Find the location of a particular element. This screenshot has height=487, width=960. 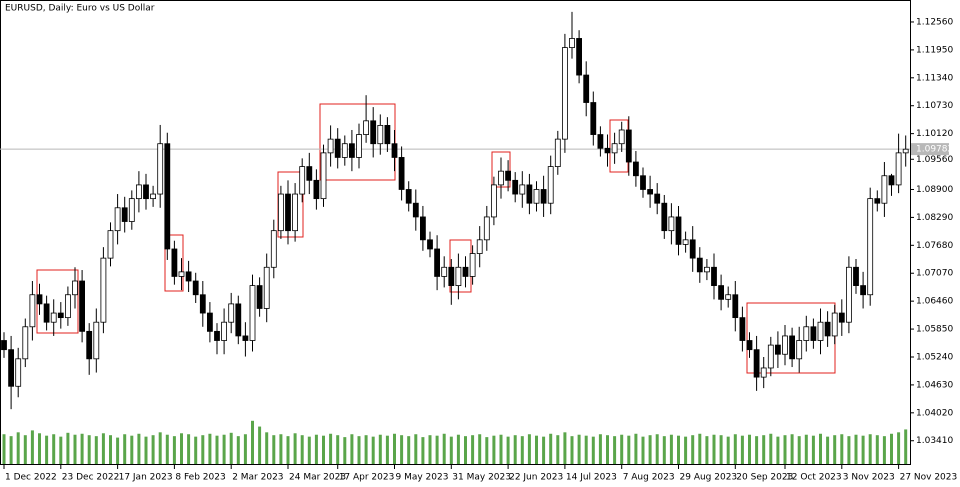

chart-title: EURUSD, Daily: Euro vs US Dollar is located at coordinates (80, 9).